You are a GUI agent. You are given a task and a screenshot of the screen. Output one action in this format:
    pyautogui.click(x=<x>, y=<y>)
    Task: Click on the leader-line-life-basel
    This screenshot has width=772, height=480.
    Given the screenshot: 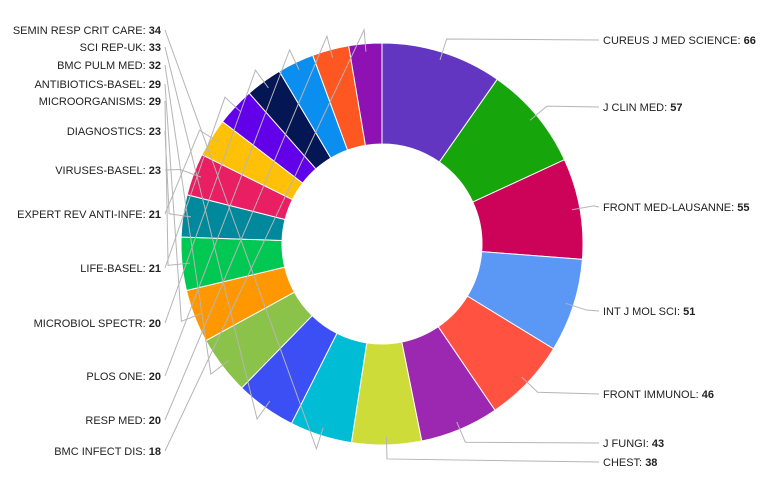 What is the action you would take?
    pyautogui.click(x=203, y=182)
    